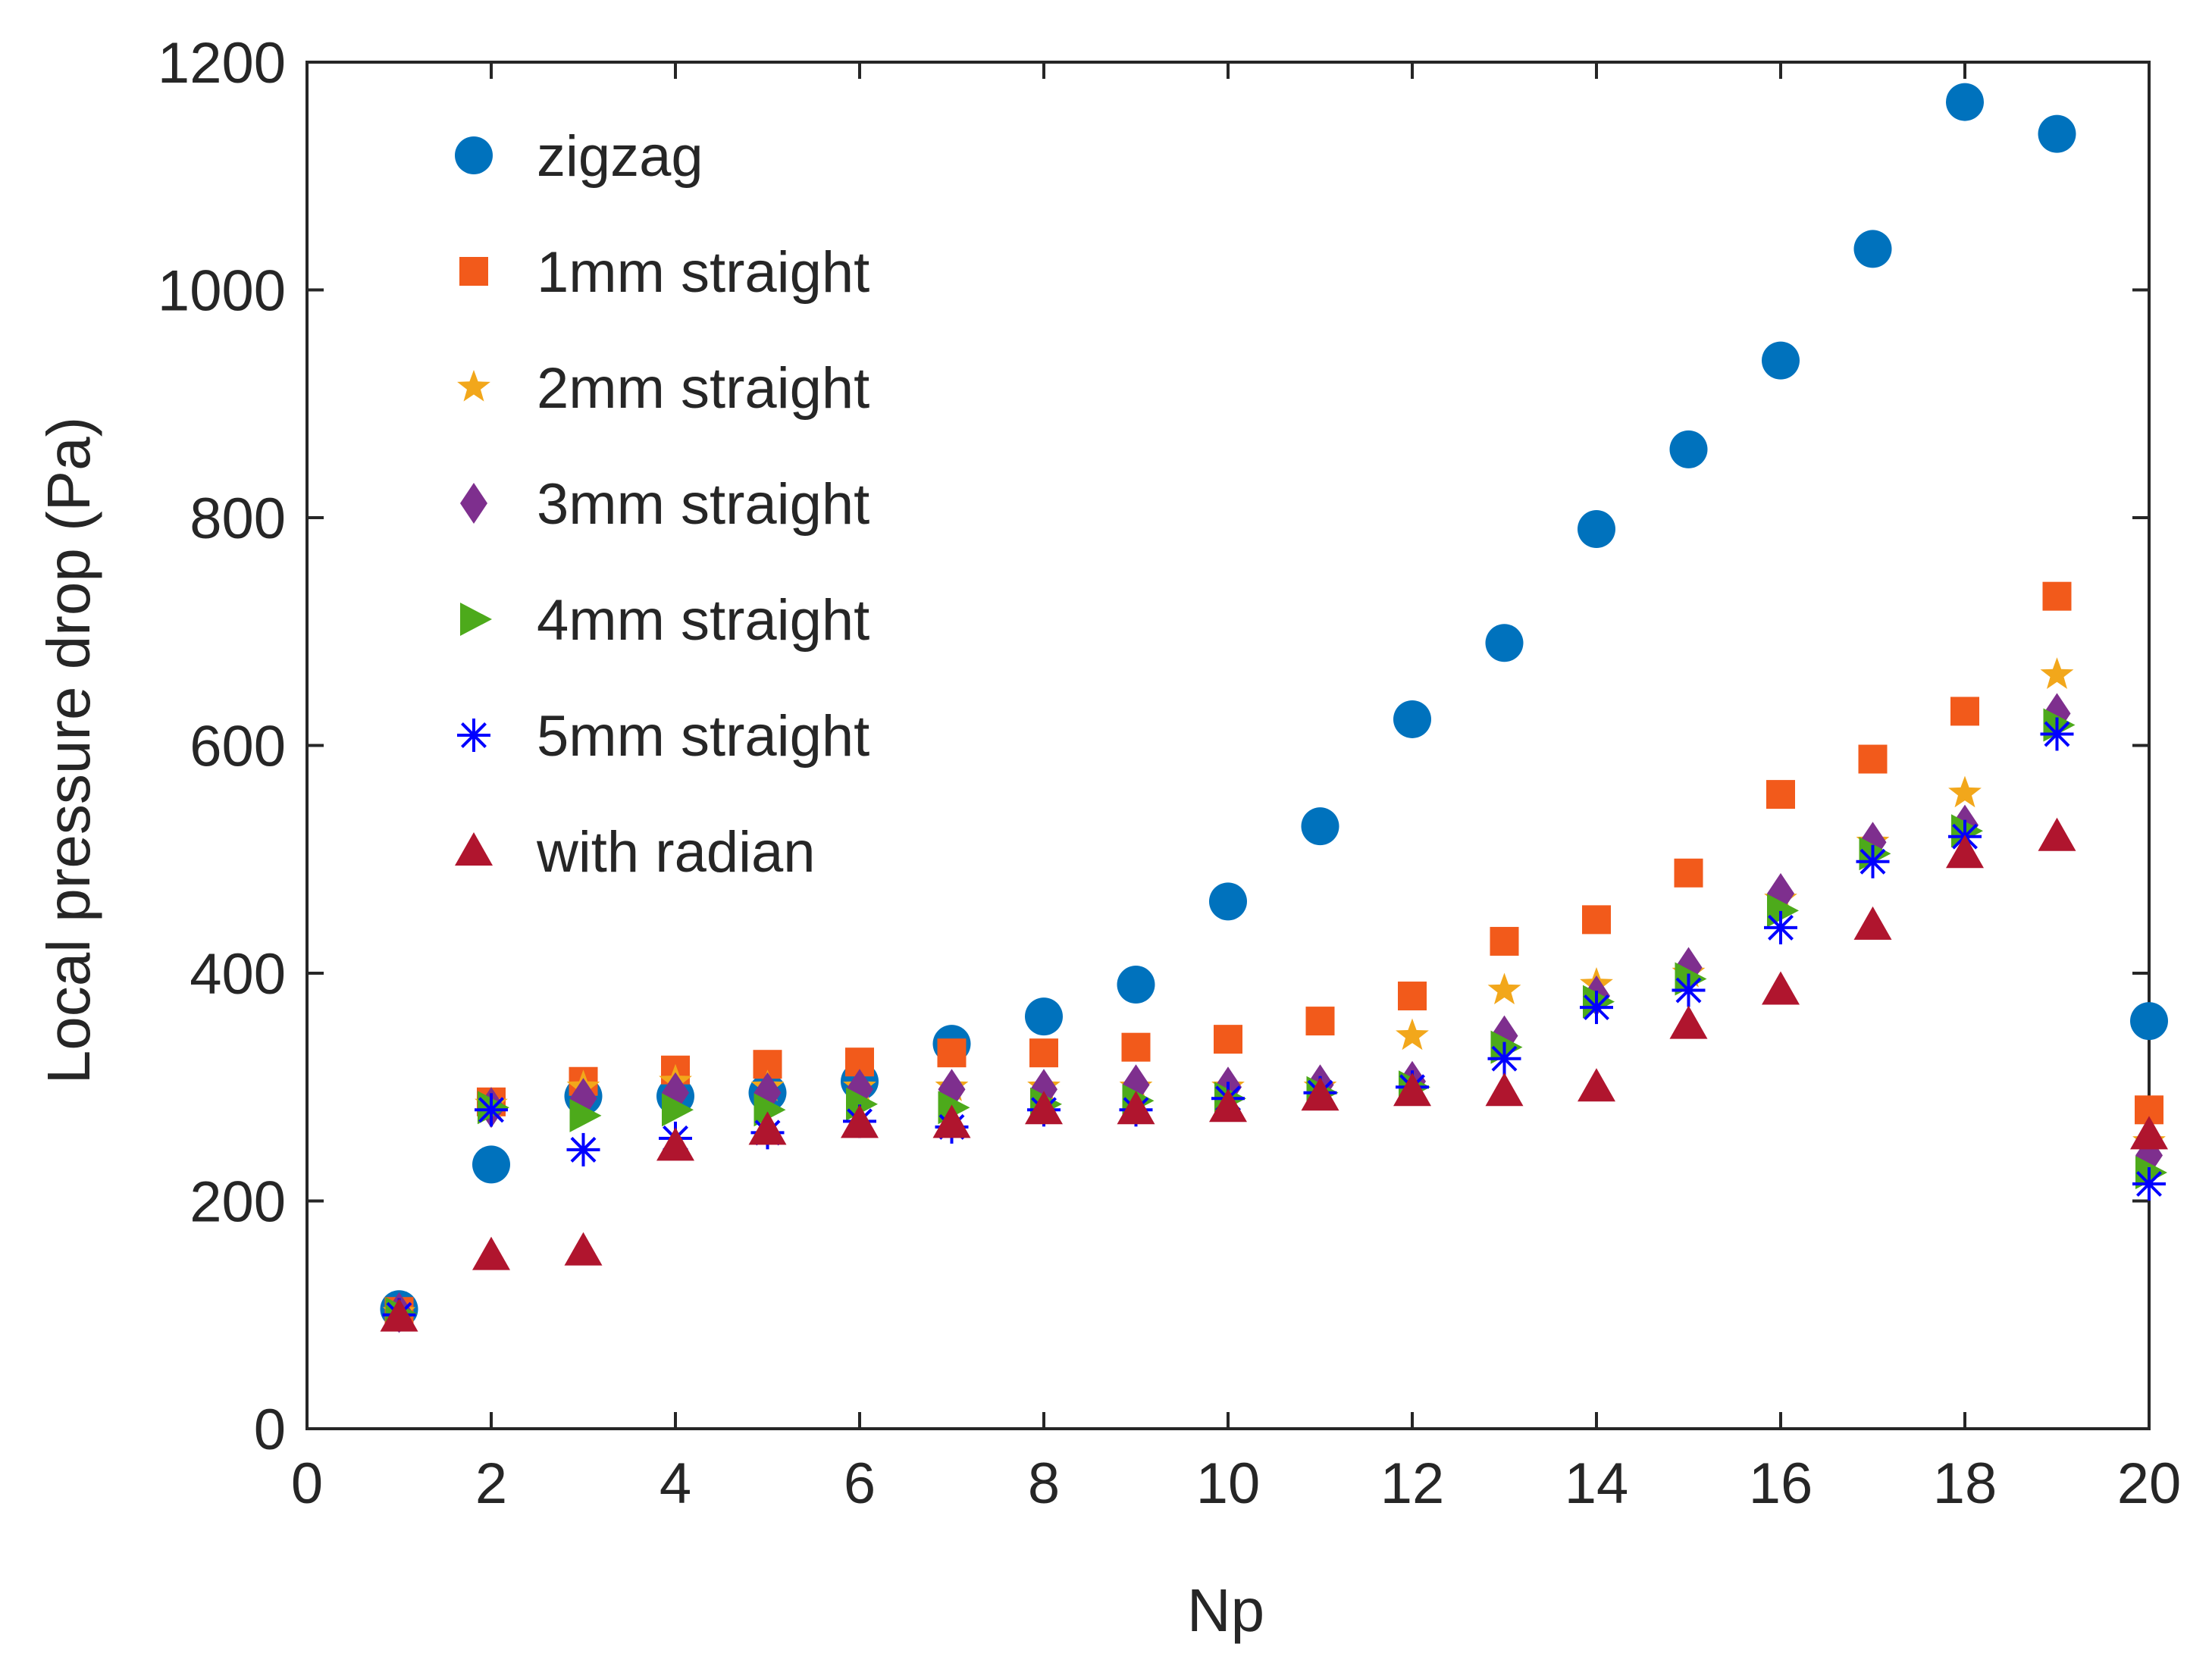  What do you see at coordinates (2149, 1483) in the screenshot?
I see `x-tick-label: 20` at bounding box center [2149, 1483].